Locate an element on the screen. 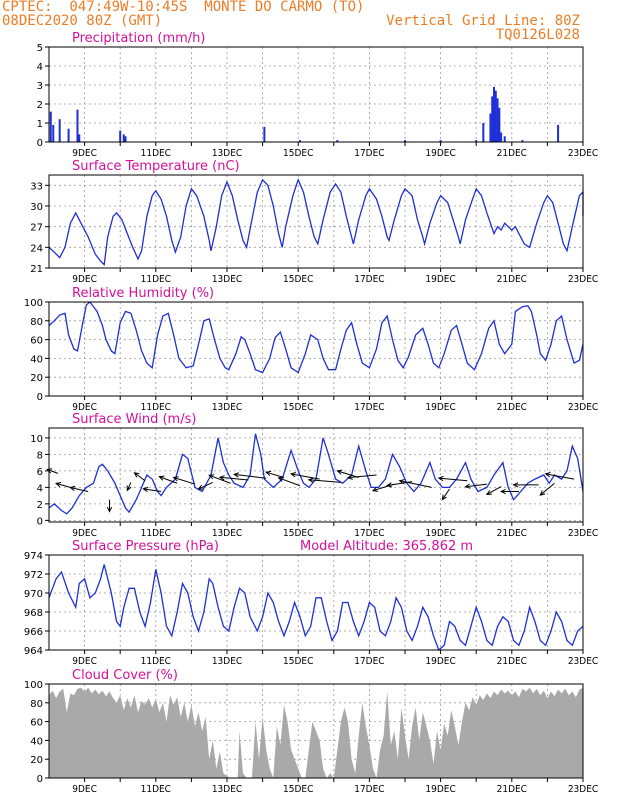  cloud-xtick-label: 23DEC is located at coordinates (583, 789).